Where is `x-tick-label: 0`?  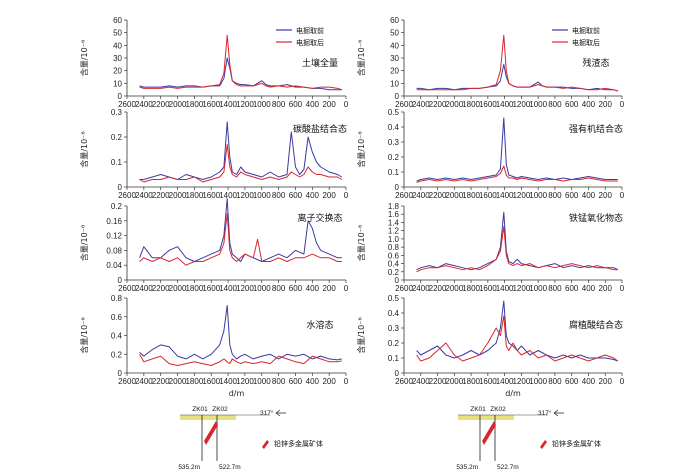
x-tick-label: 0 is located at coordinates (346, 104).